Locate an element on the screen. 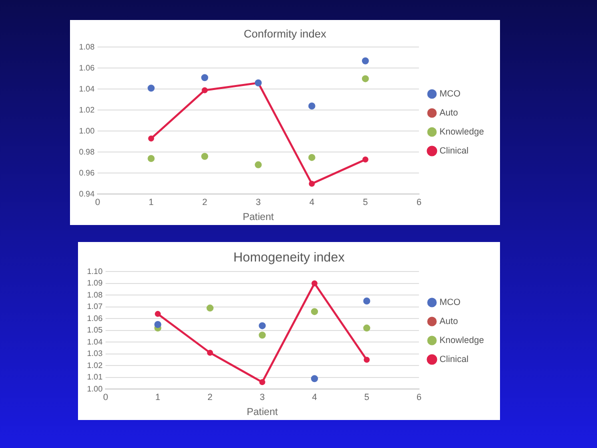 This screenshot has height=448, width=597. y-tick-label: 1.03 is located at coordinates (95, 353).